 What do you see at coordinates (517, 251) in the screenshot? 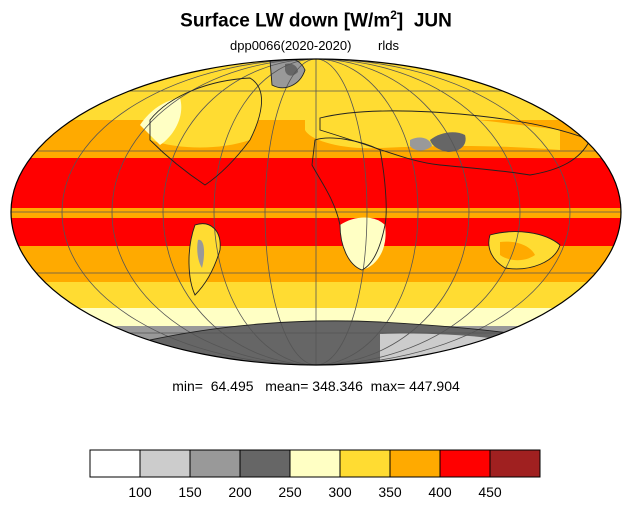
I see `australia-interior` at bounding box center [517, 251].